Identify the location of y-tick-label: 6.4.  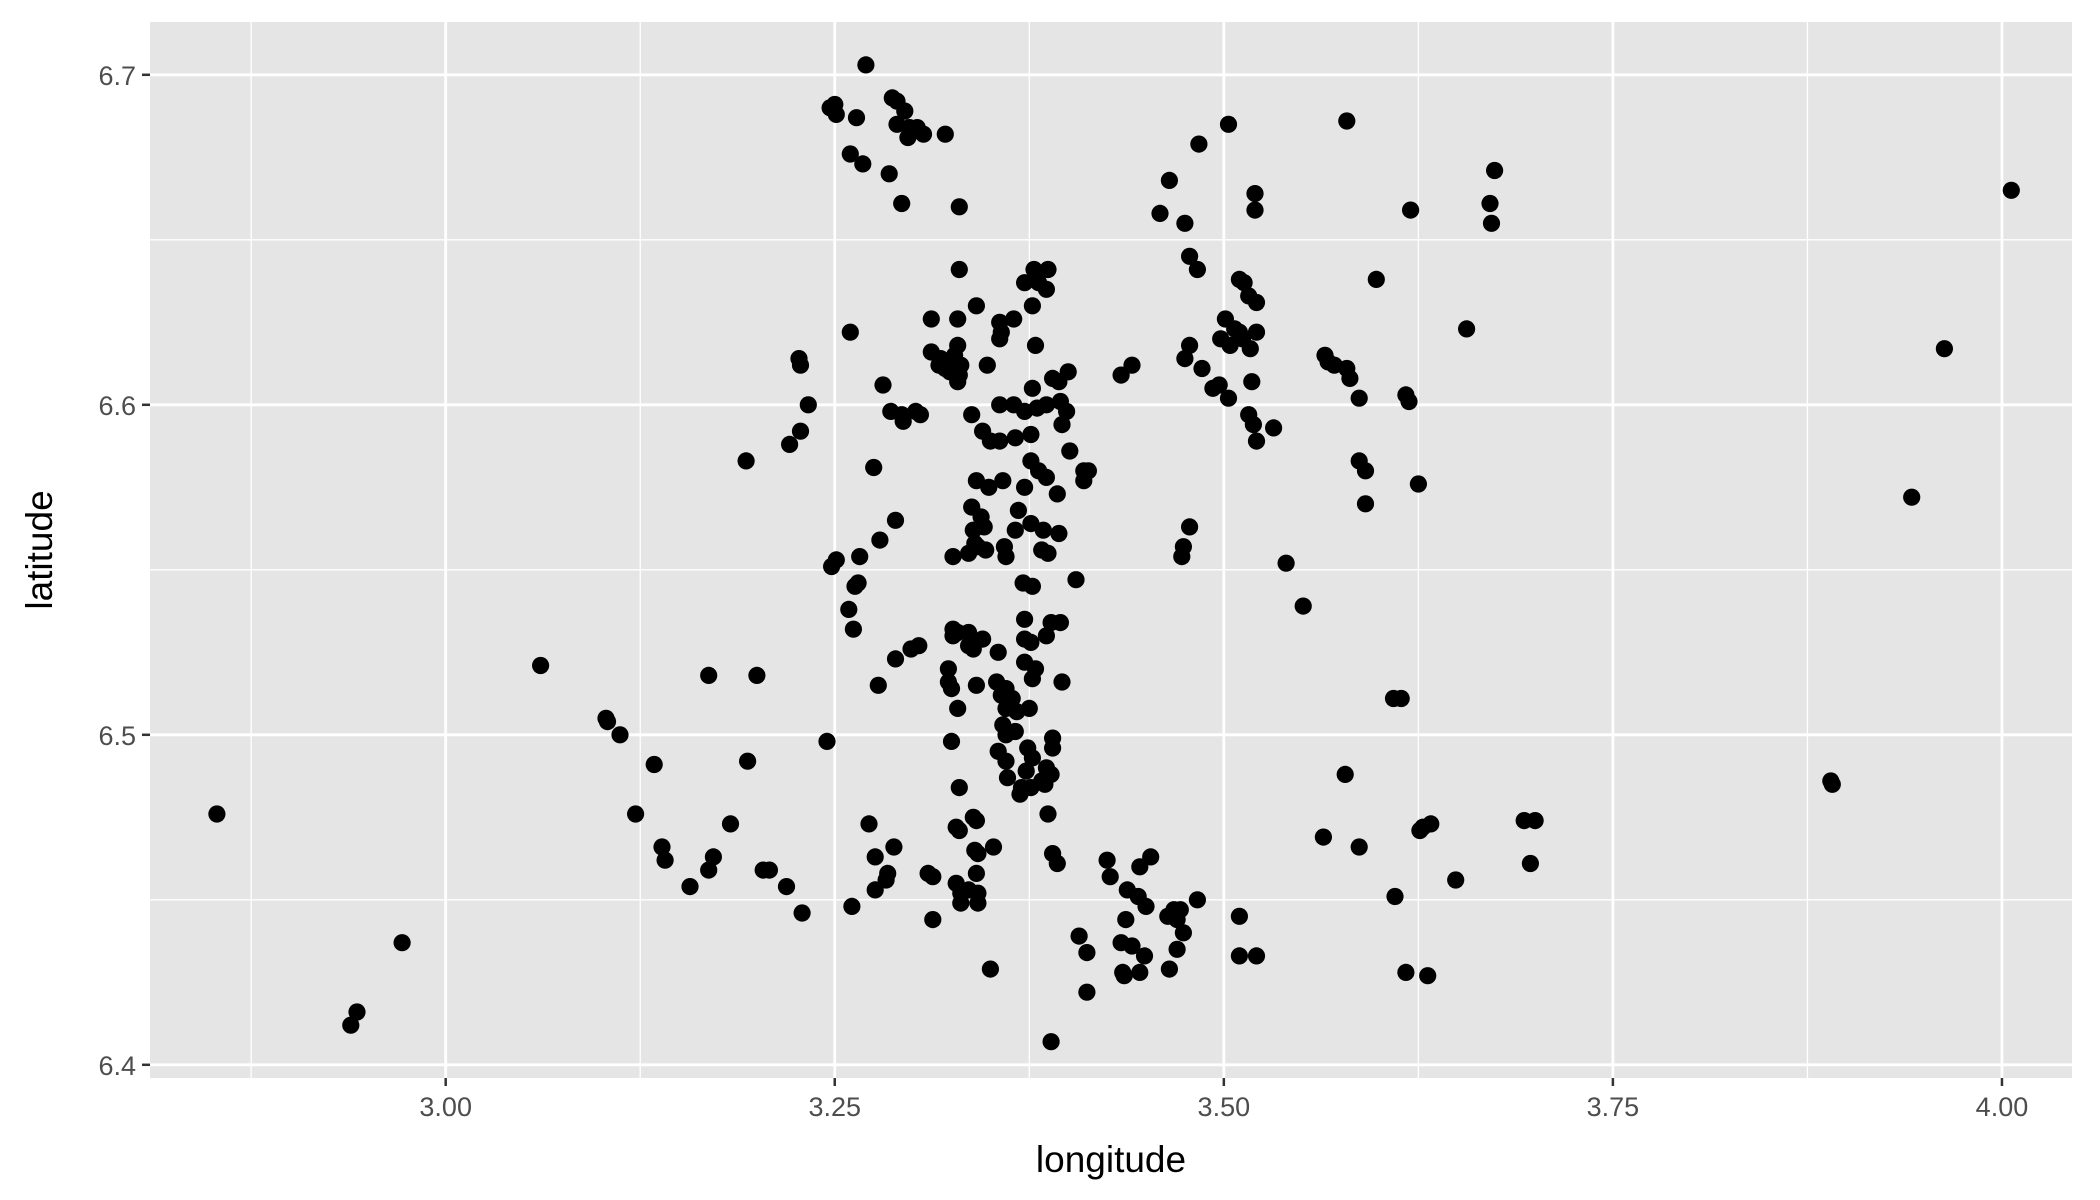
(117, 1066).